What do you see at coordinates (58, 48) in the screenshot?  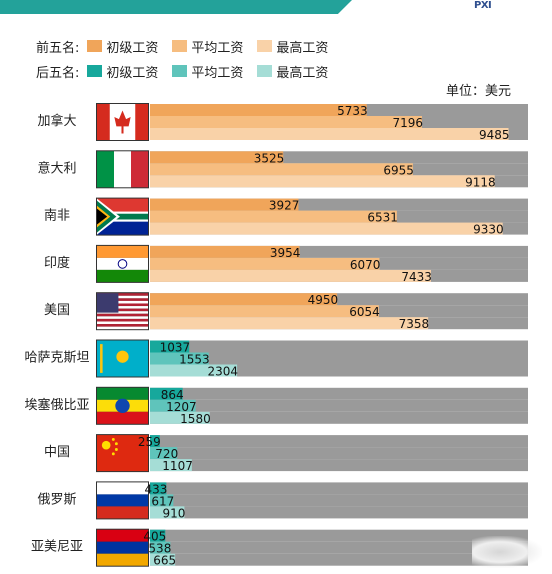 I see `legend-top-title: 前五名:` at bounding box center [58, 48].